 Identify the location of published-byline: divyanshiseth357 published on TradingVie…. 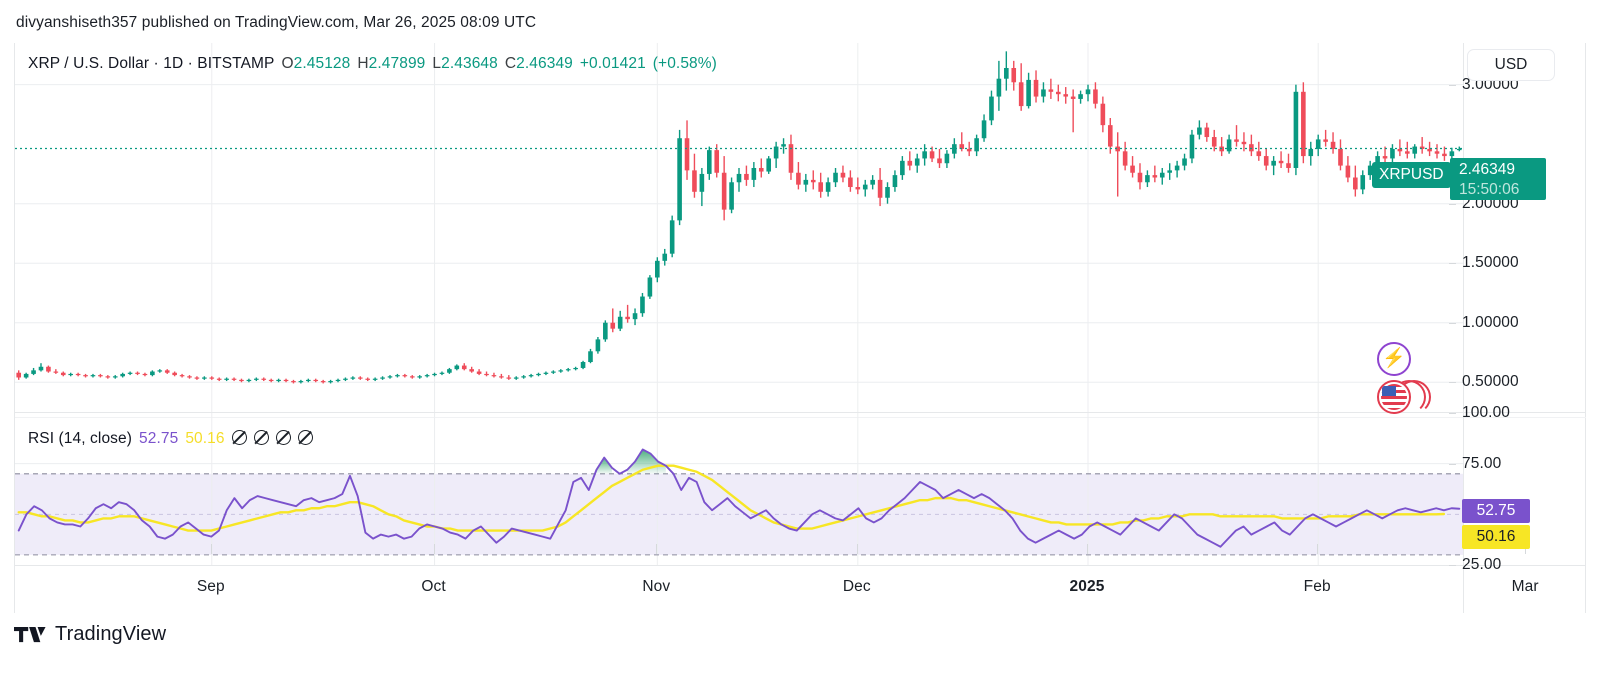
(276, 22).